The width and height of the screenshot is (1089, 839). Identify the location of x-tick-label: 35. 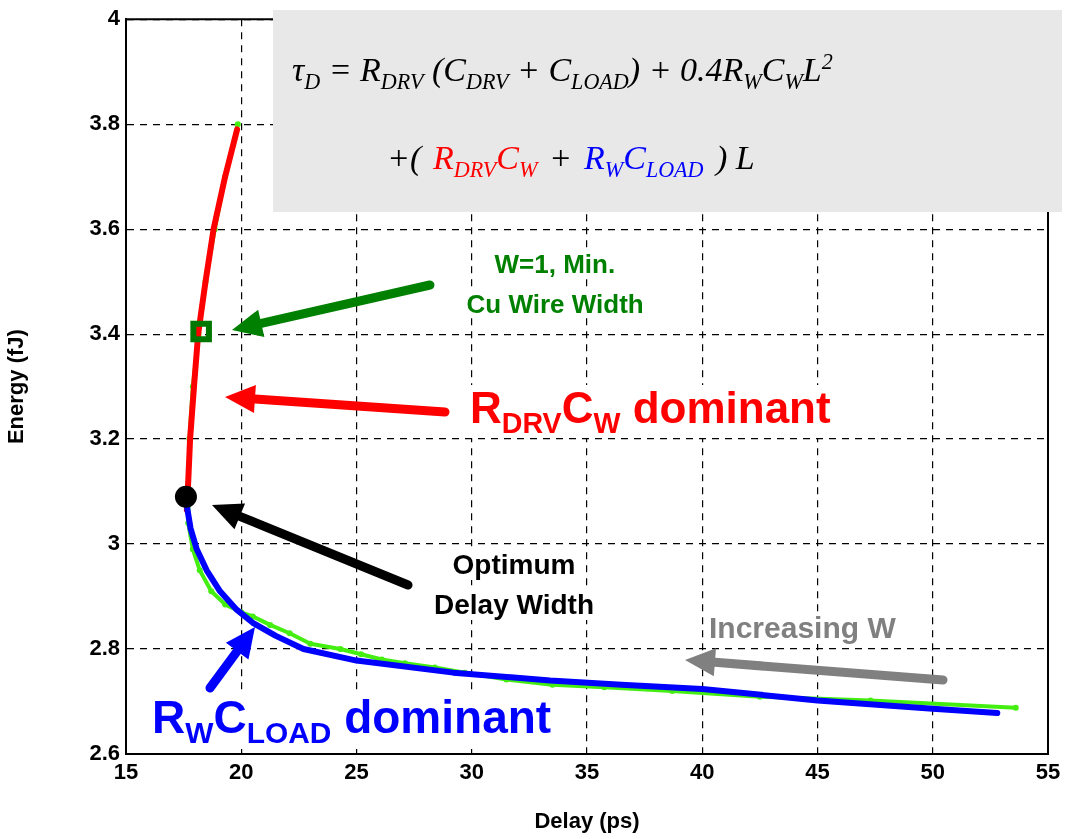
(587, 772).